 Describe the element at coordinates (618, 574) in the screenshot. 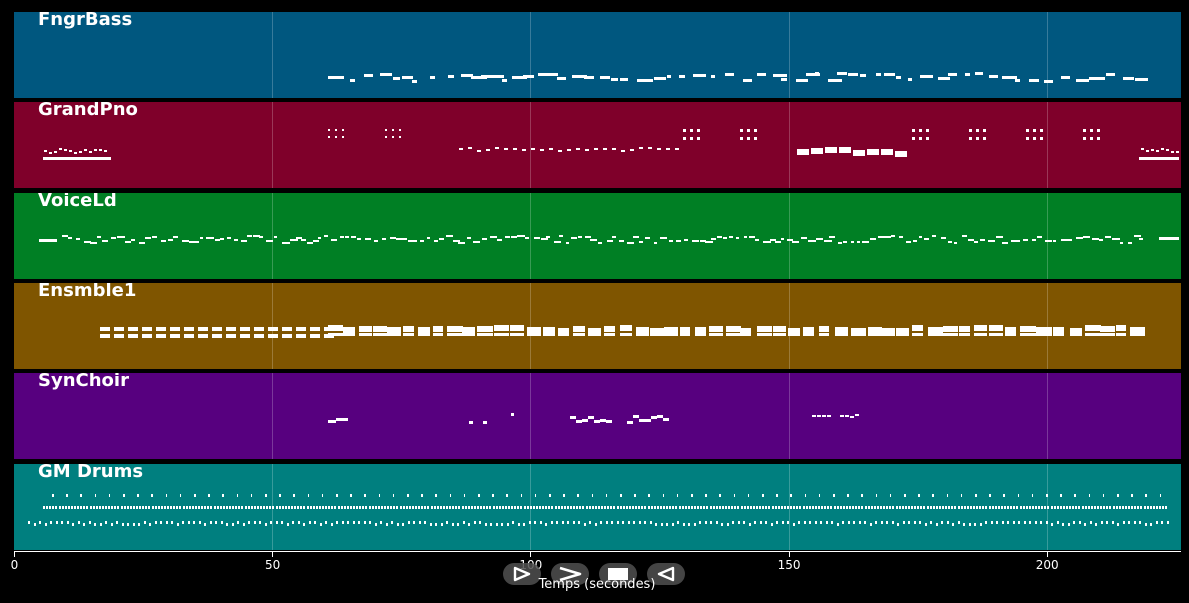

I see `stop-button` at that location.